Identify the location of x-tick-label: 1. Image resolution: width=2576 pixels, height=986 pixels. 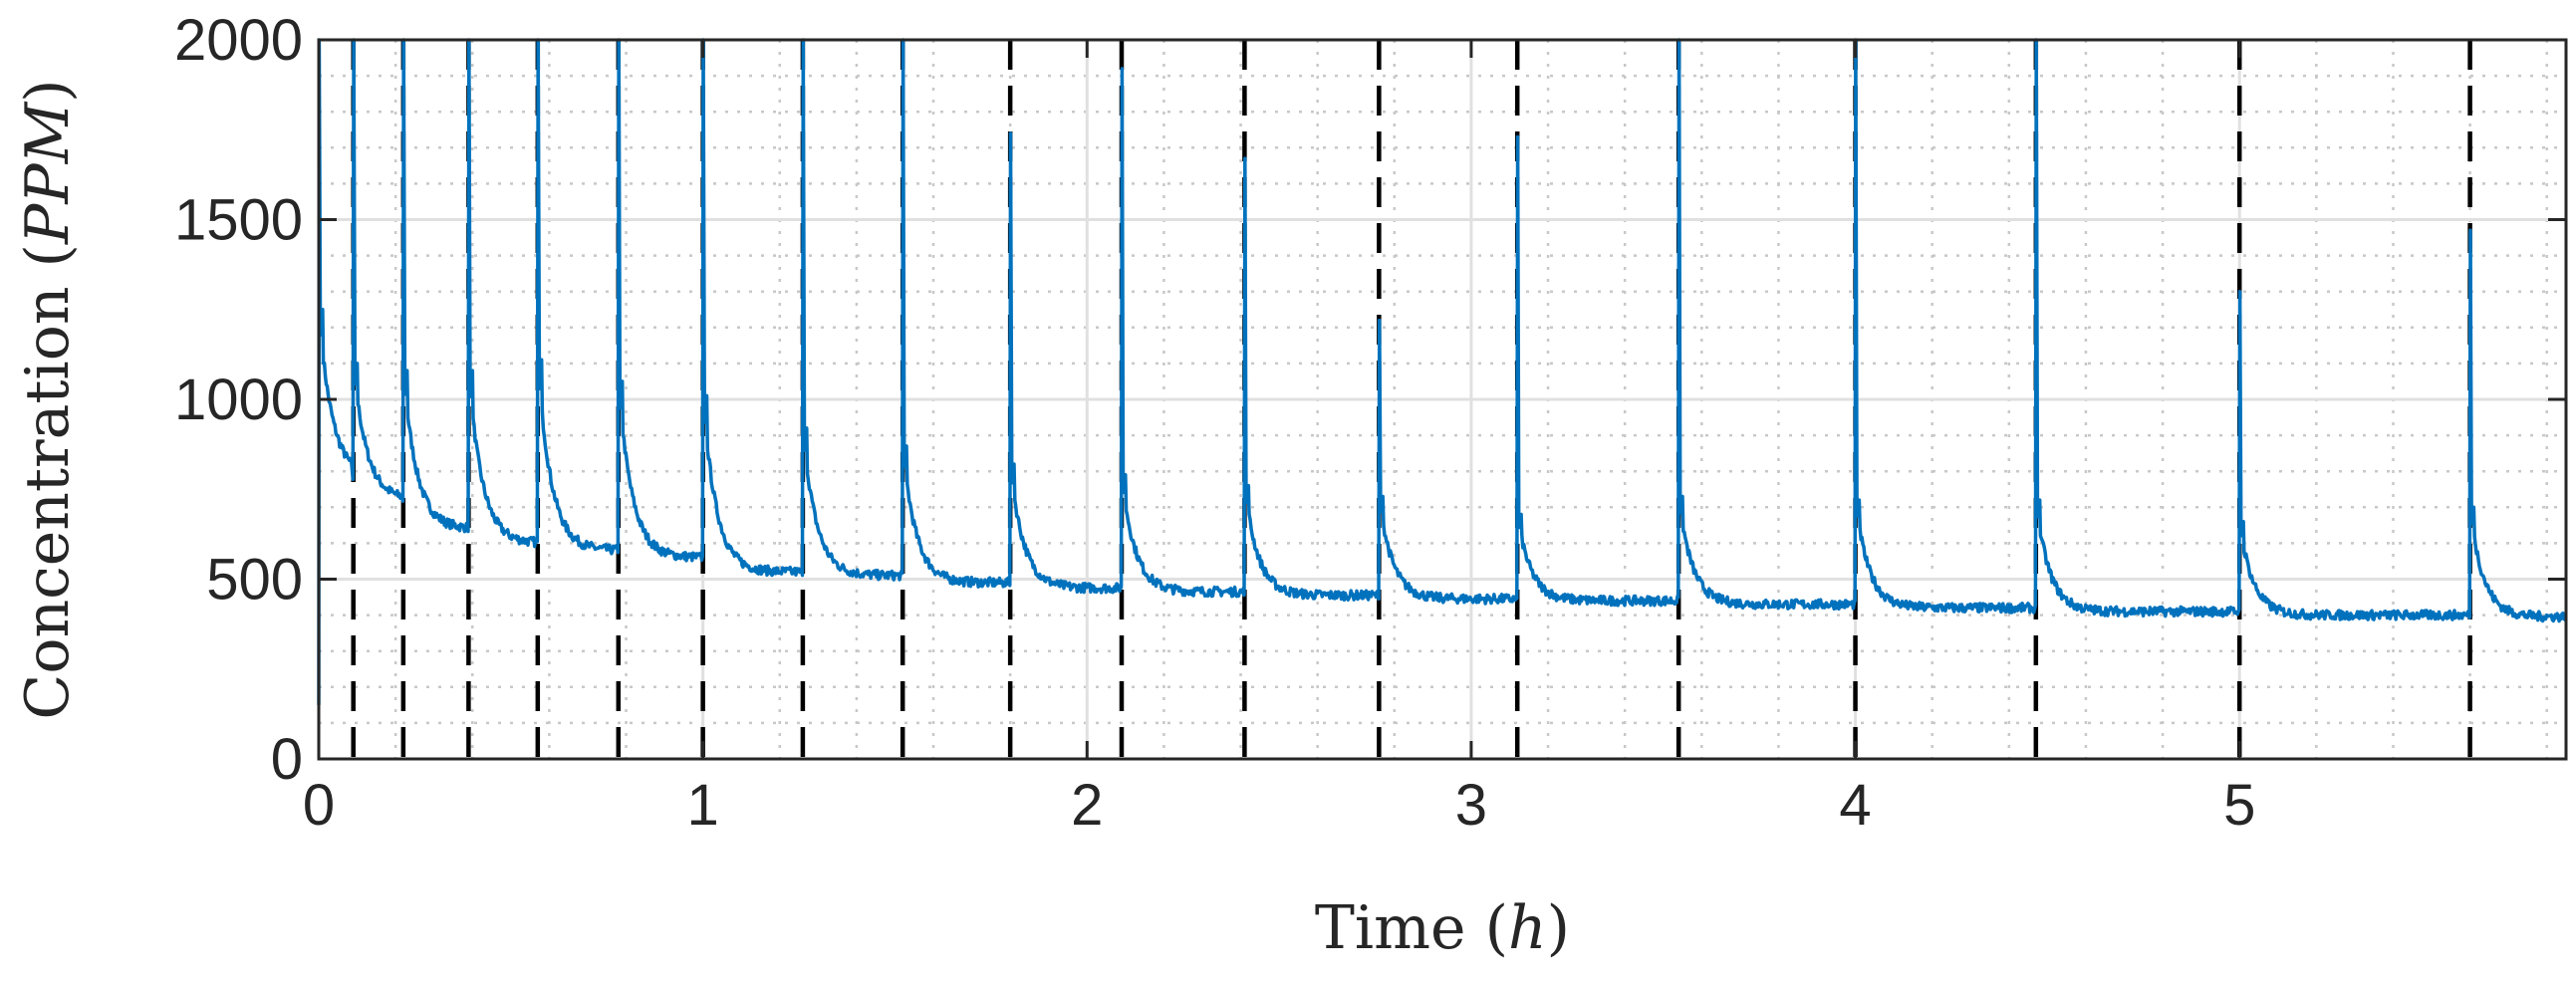
(703, 805).